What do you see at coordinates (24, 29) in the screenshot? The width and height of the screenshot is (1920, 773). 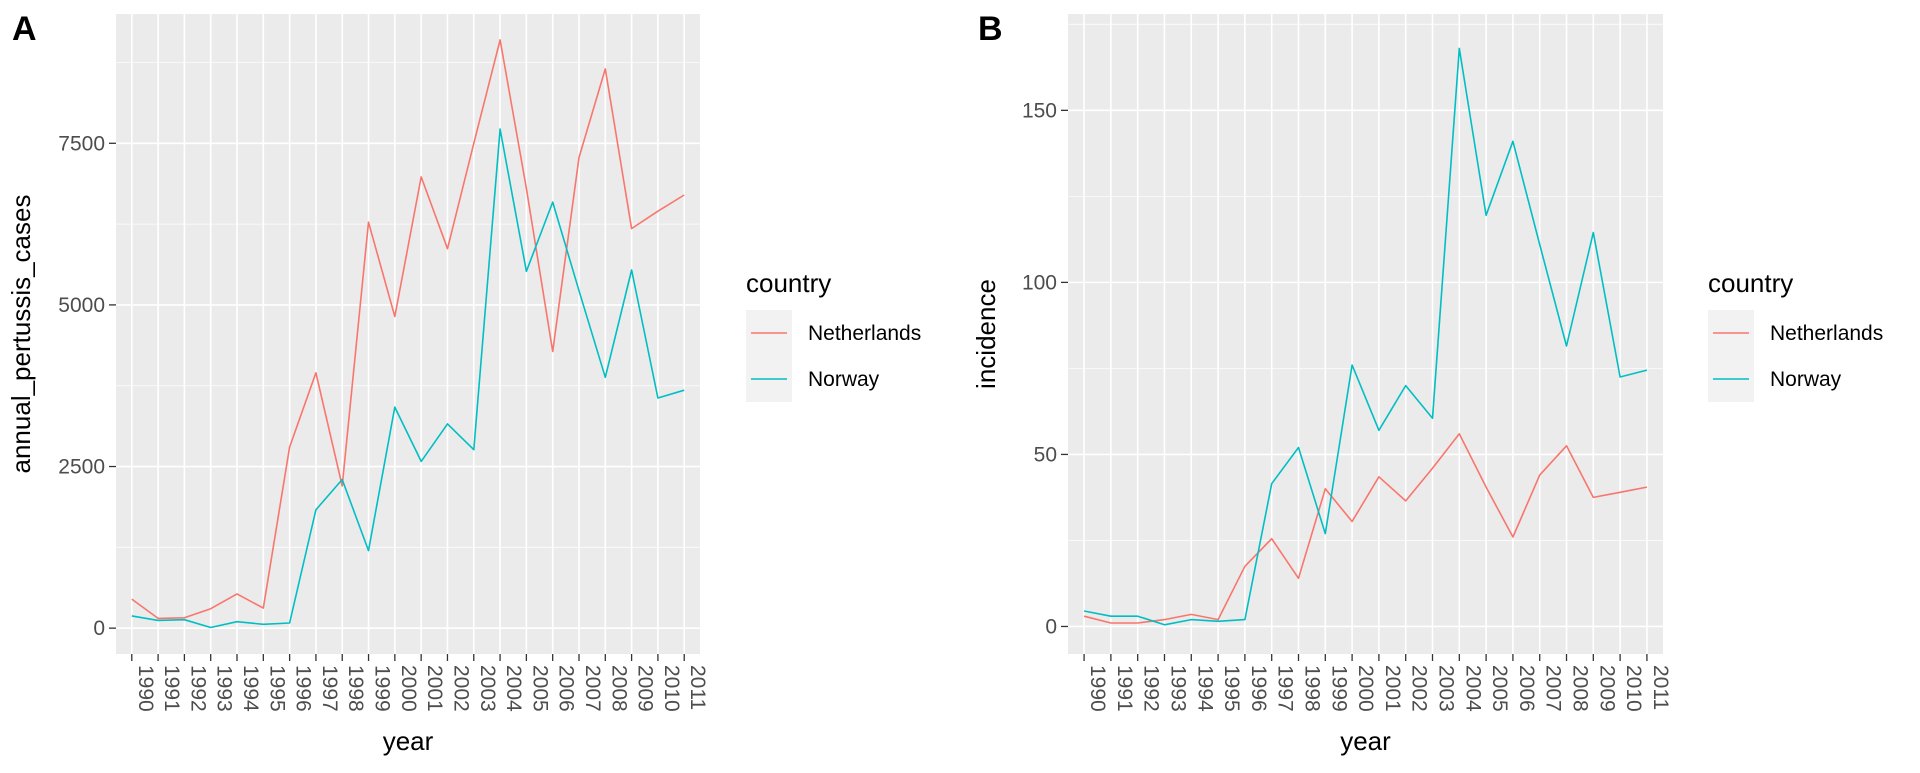 I see `panel-tag: A` at bounding box center [24, 29].